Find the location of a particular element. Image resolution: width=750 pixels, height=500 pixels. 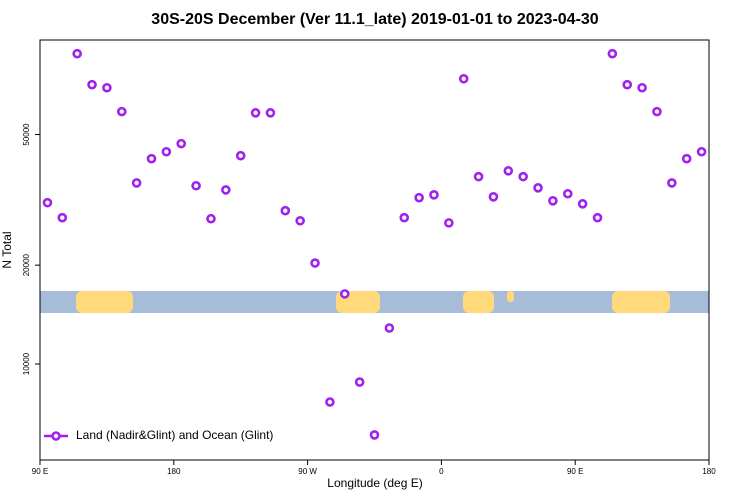

x-tick-label: 0 is located at coordinates (441, 471).